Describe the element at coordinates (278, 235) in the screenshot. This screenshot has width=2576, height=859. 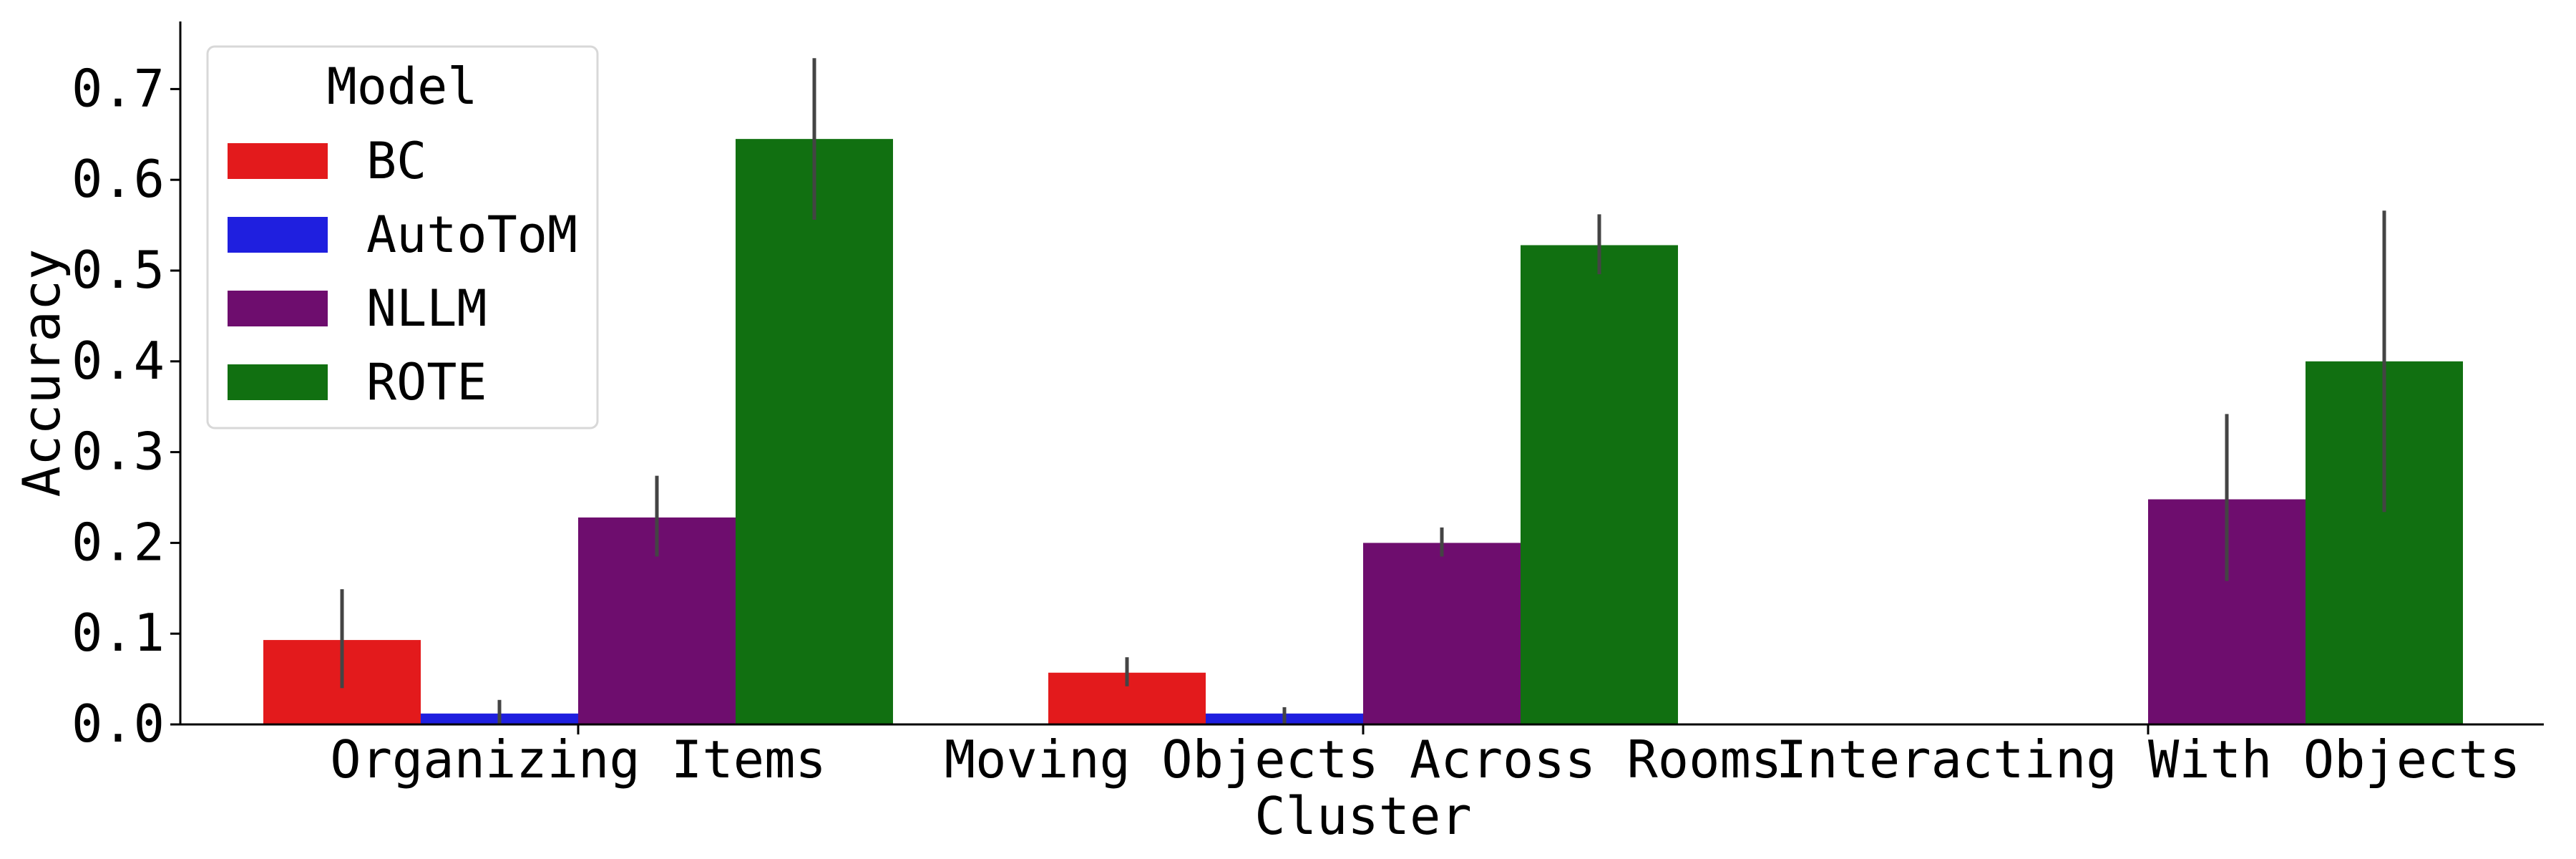
I see `legend-swatch-autotom` at that location.